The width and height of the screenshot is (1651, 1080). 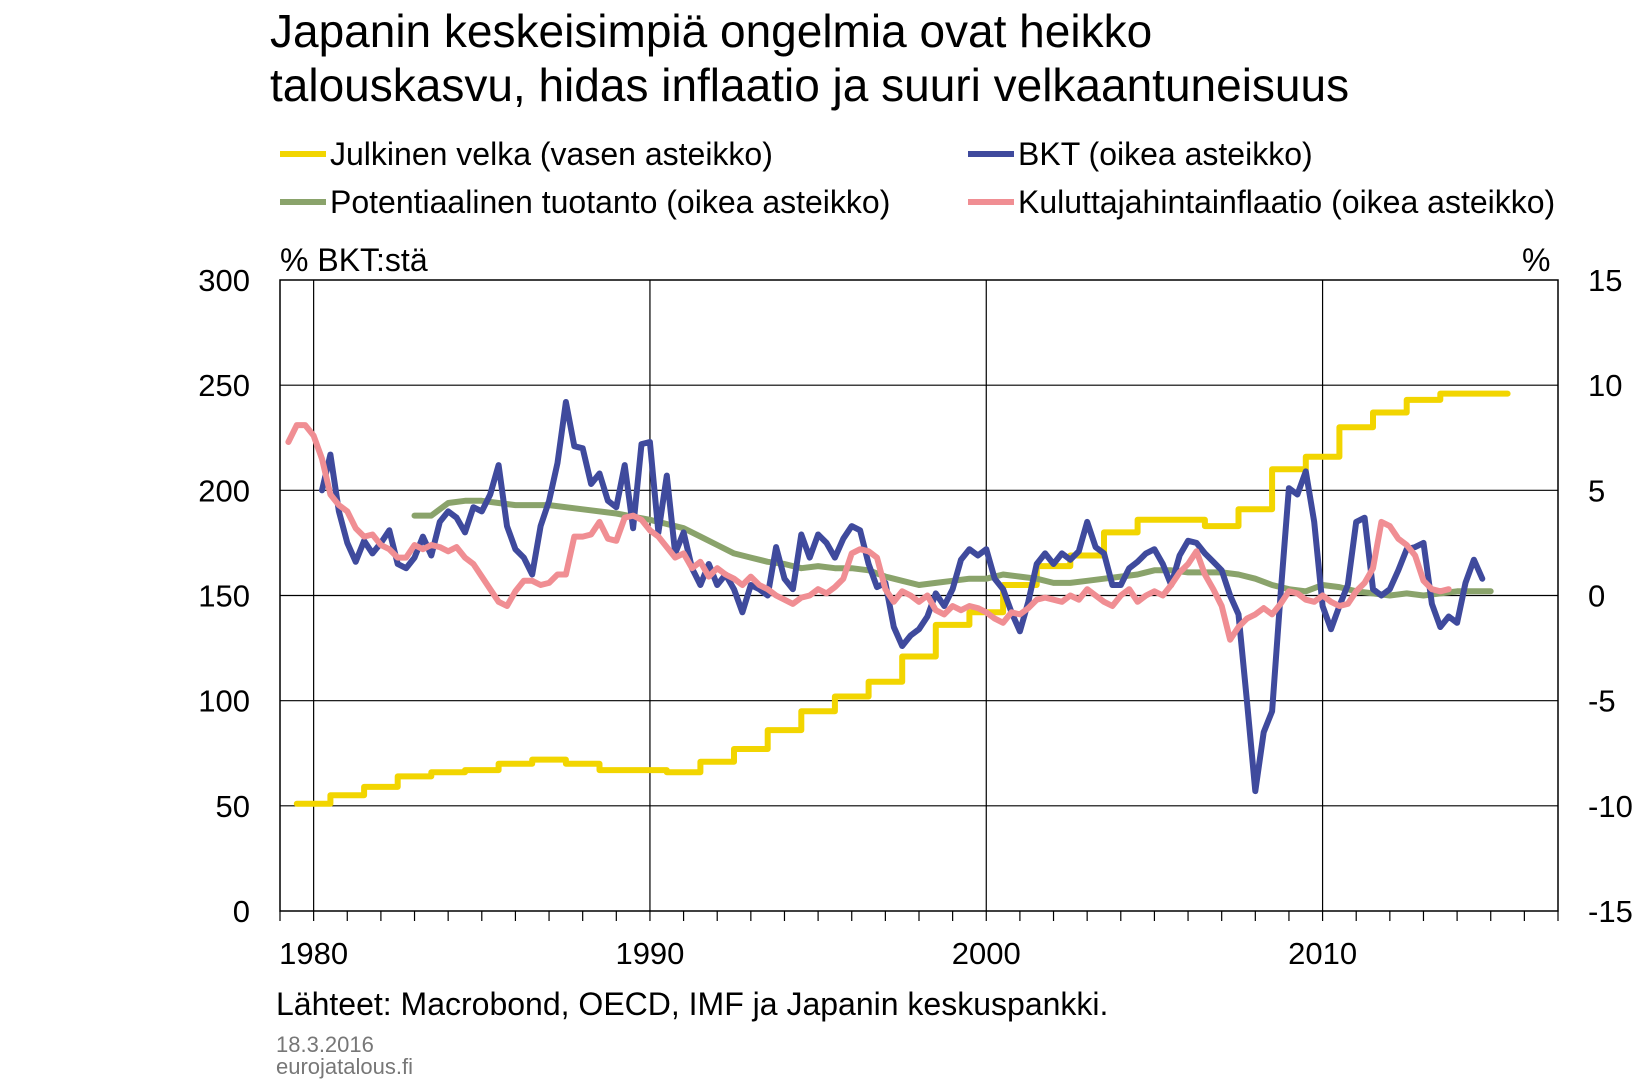 What do you see at coordinates (303, 201) in the screenshot?
I see `legend-swatch-potential` at bounding box center [303, 201].